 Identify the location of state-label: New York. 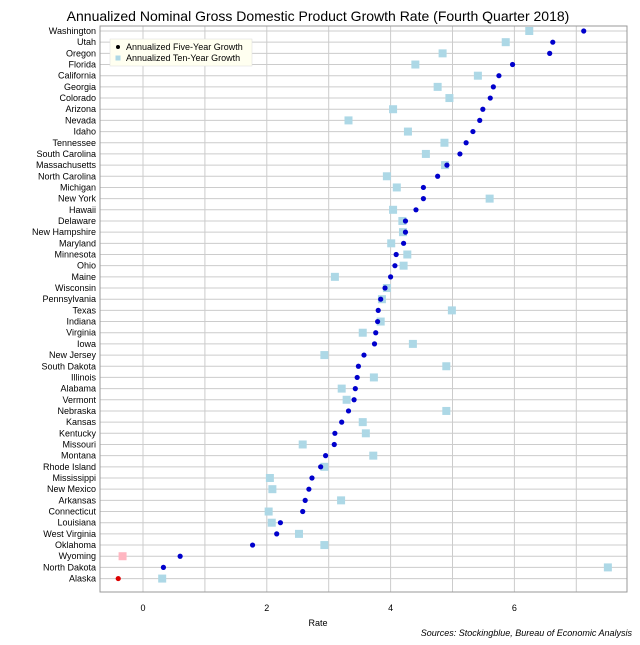
(77, 199).